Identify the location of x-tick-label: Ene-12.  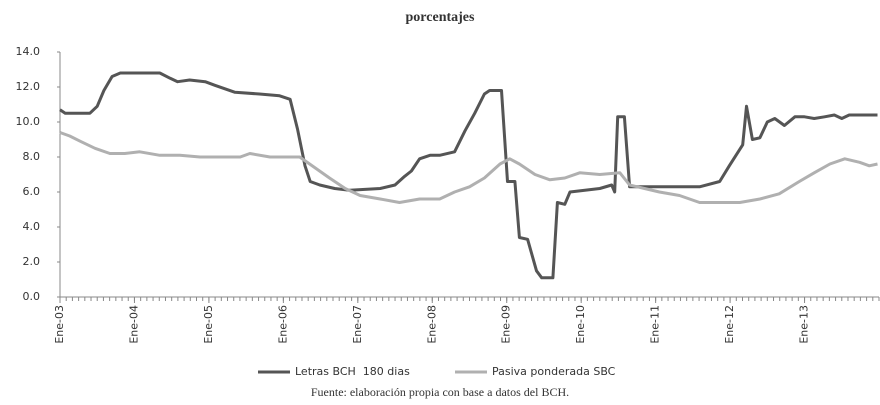
(729, 324).